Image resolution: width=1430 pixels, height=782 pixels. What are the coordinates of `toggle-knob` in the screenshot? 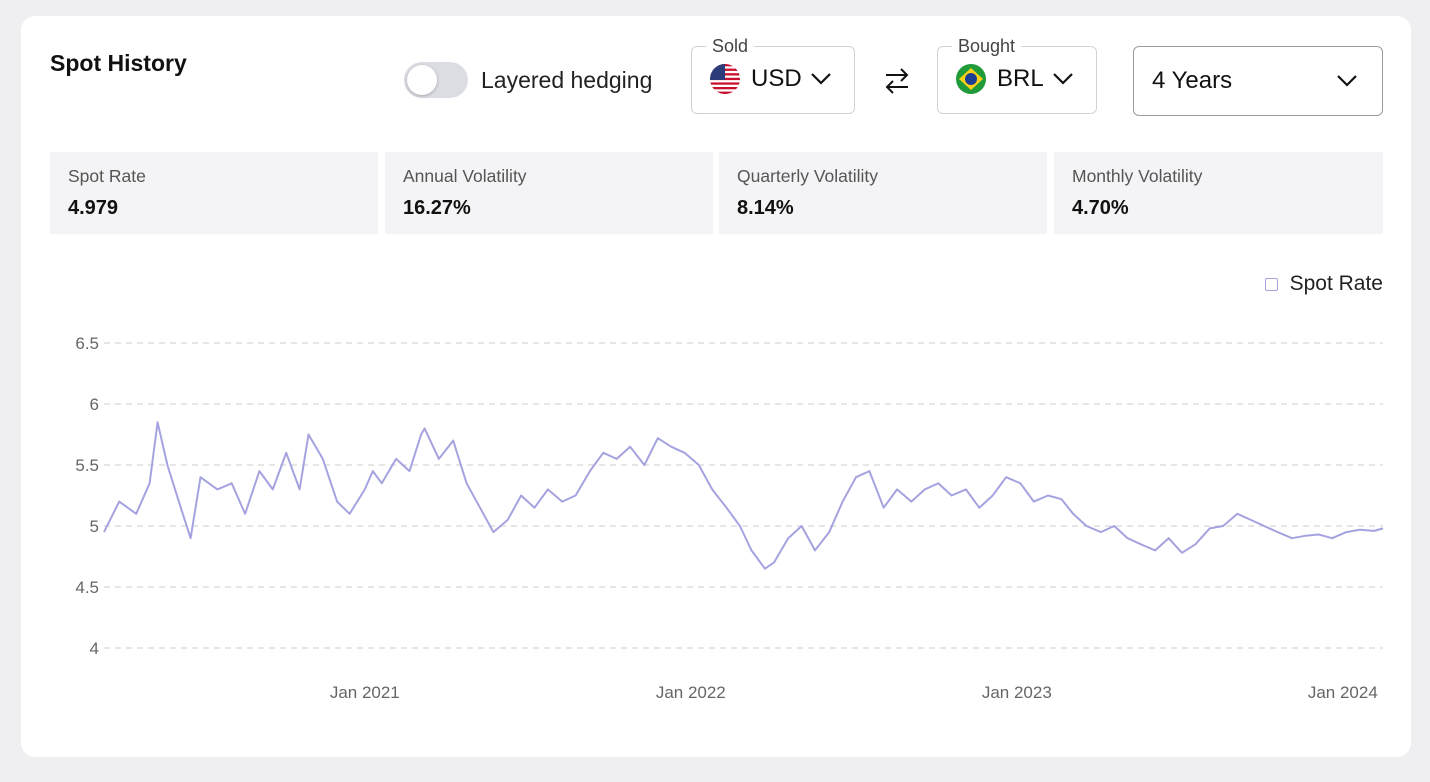 It's located at (422, 80).